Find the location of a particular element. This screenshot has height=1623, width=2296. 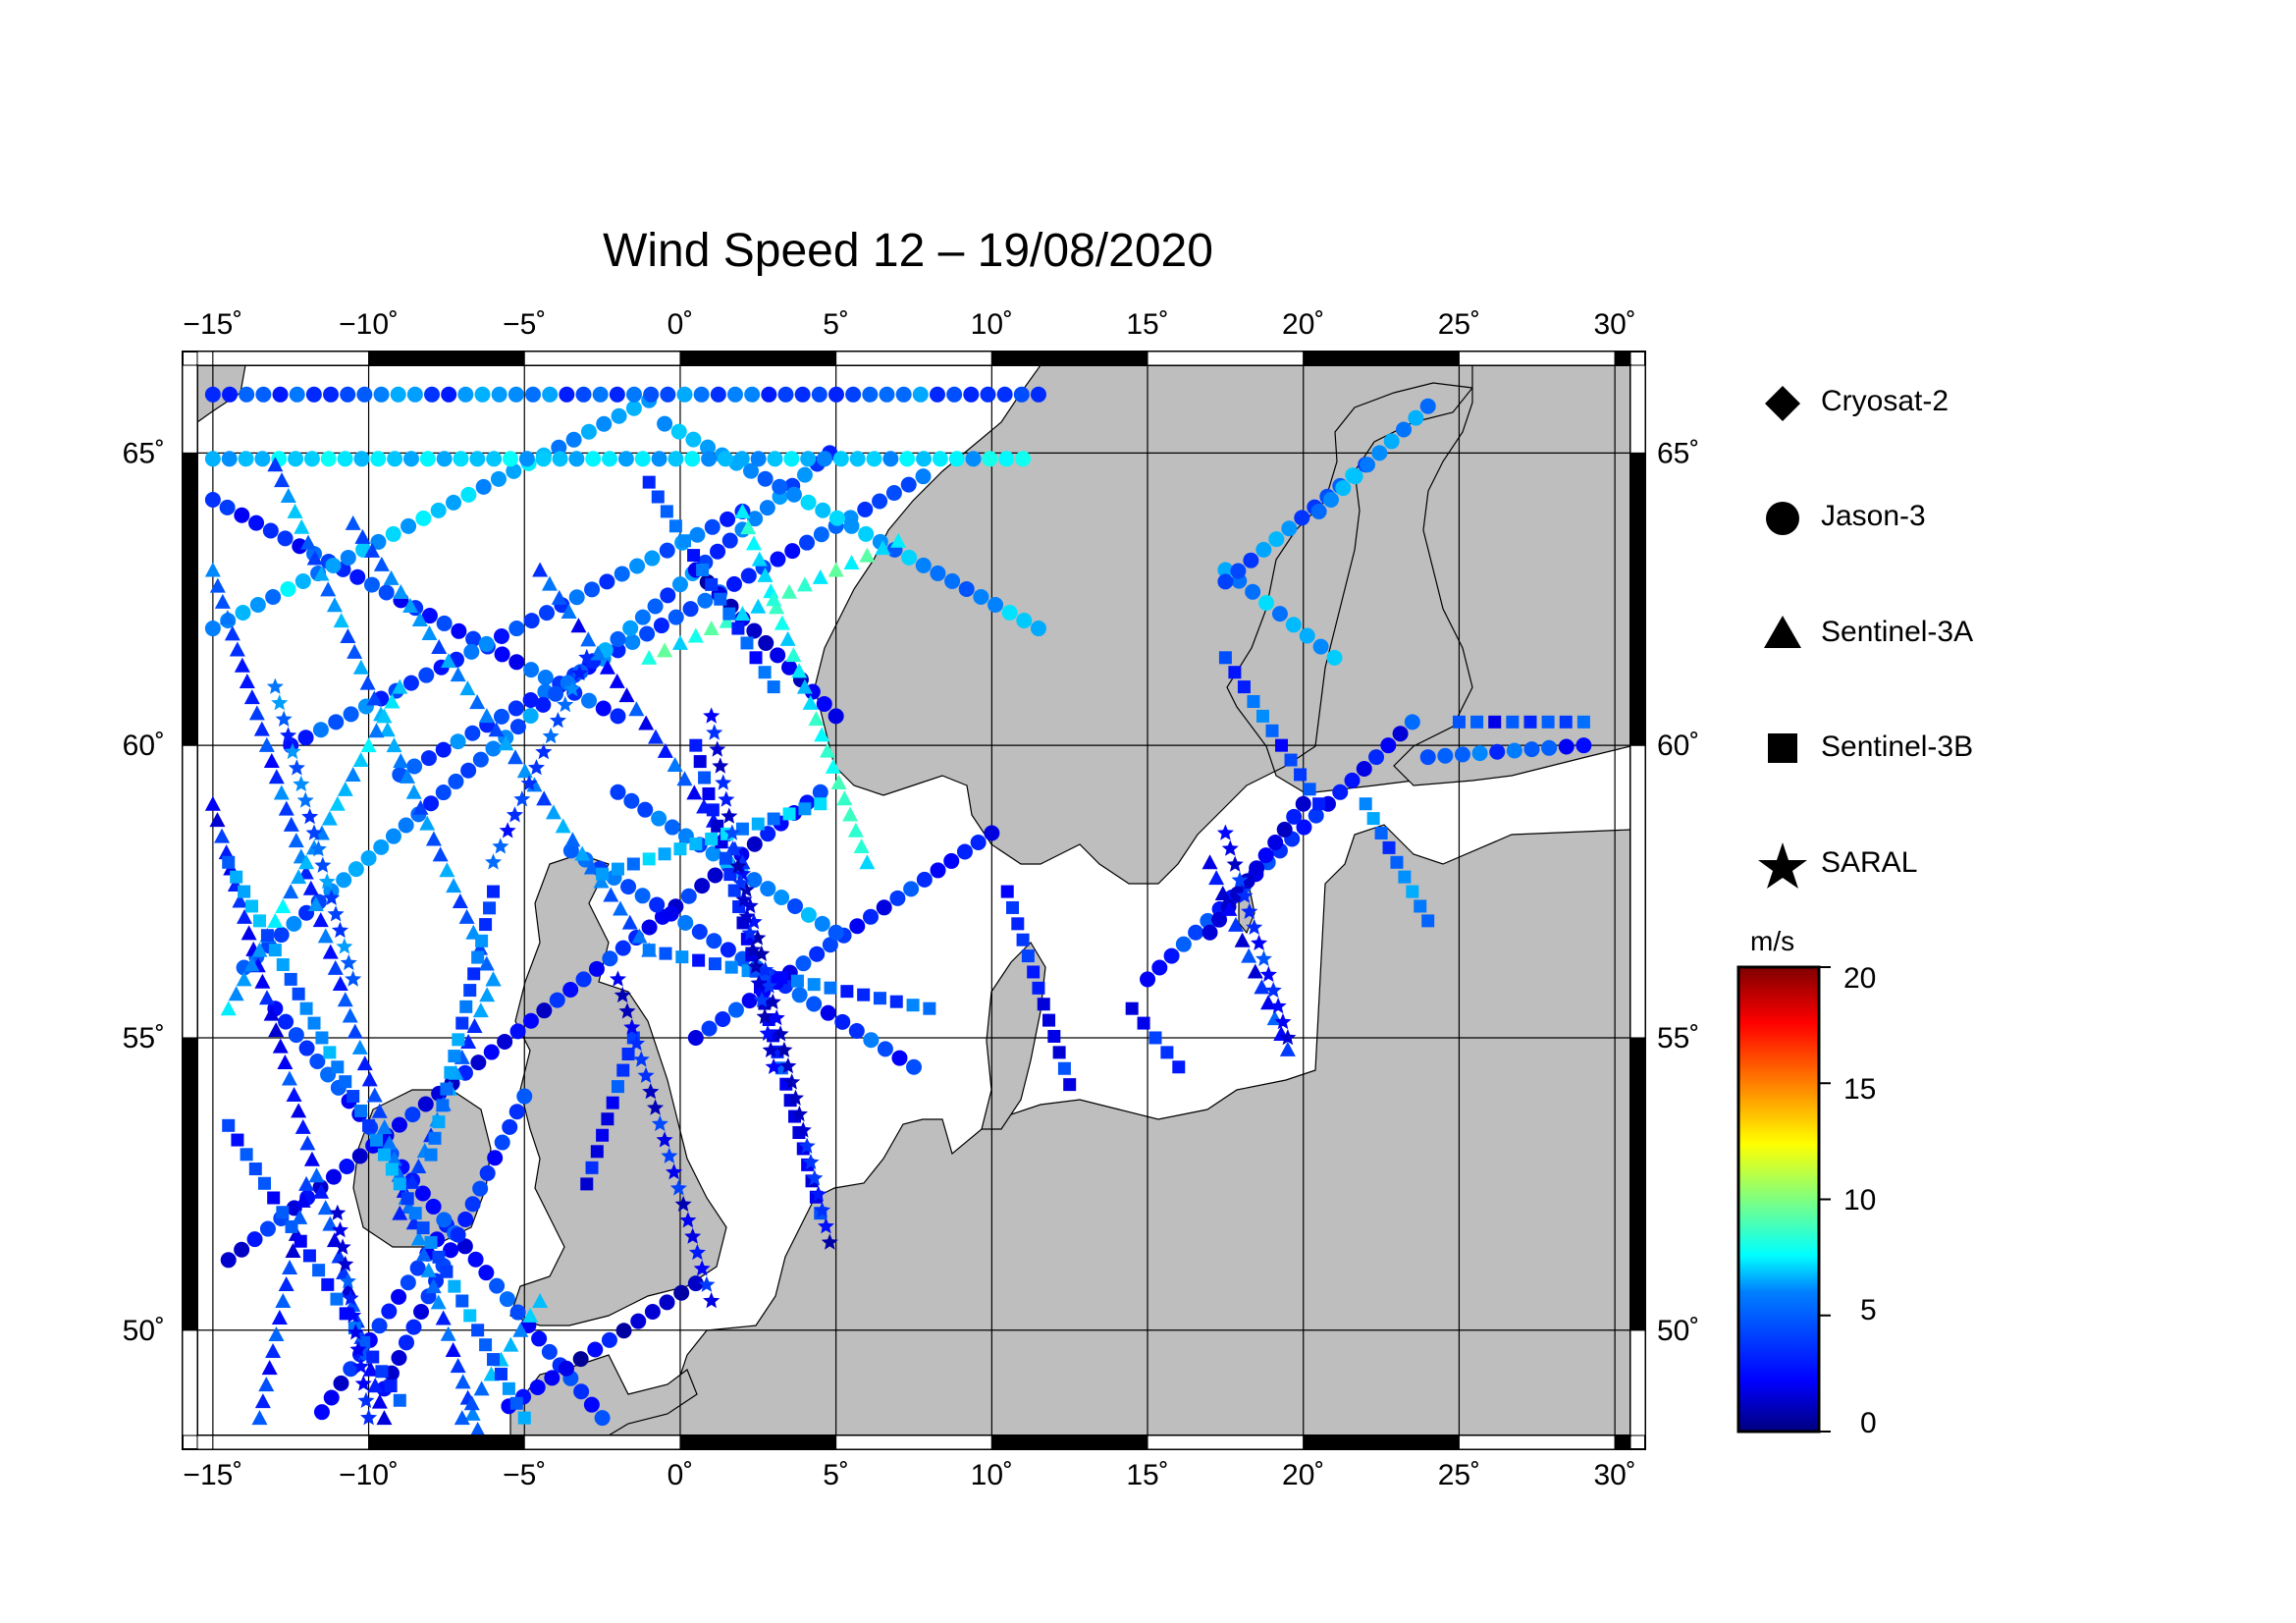

colorbar-tick-0: 0 is located at coordinates (1869, 1423).